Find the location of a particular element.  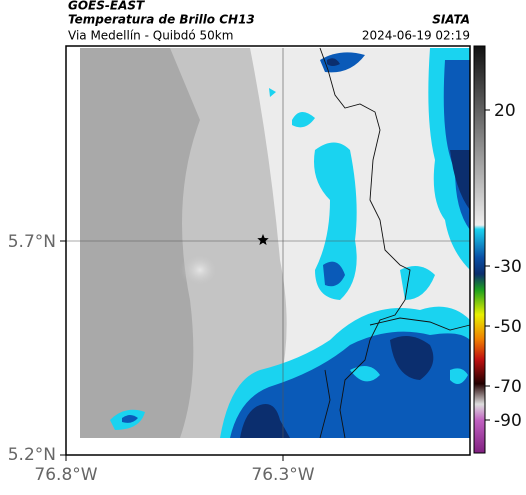

colorbar-tick-label: -70 is located at coordinates (508, 387).